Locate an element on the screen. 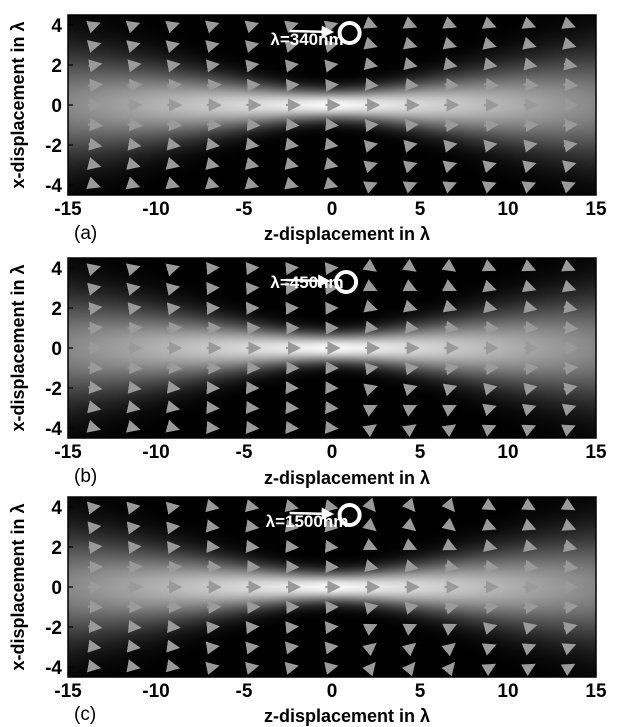 This screenshot has height=727, width=620. x-tick-label: 15 is located at coordinates (596, 691).